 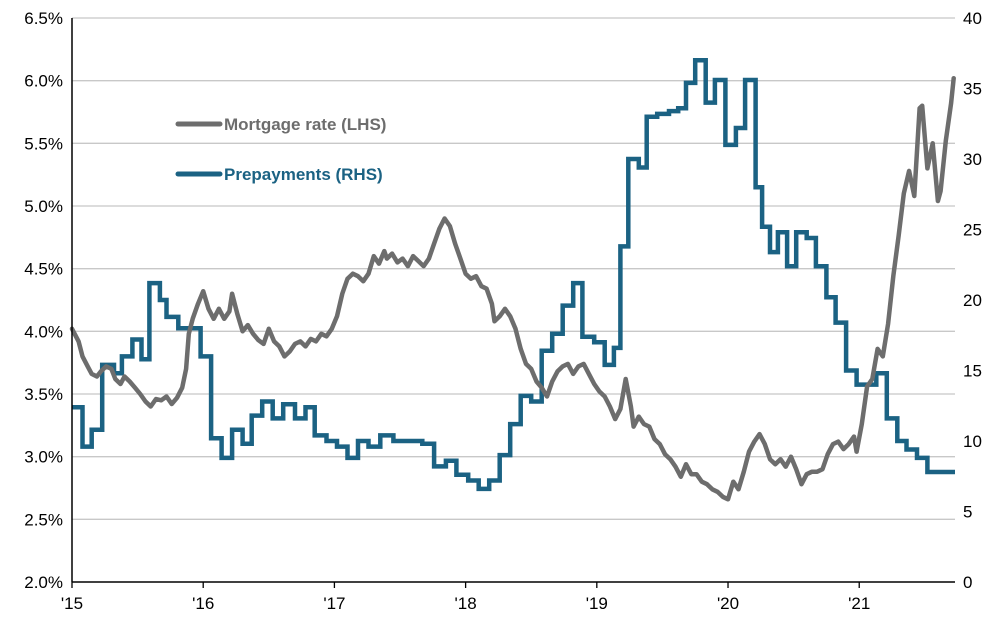 What do you see at coordinates (72, 603) in the screenshot?
I see `x-tick-label: '15` at bounding box center [72, 603].